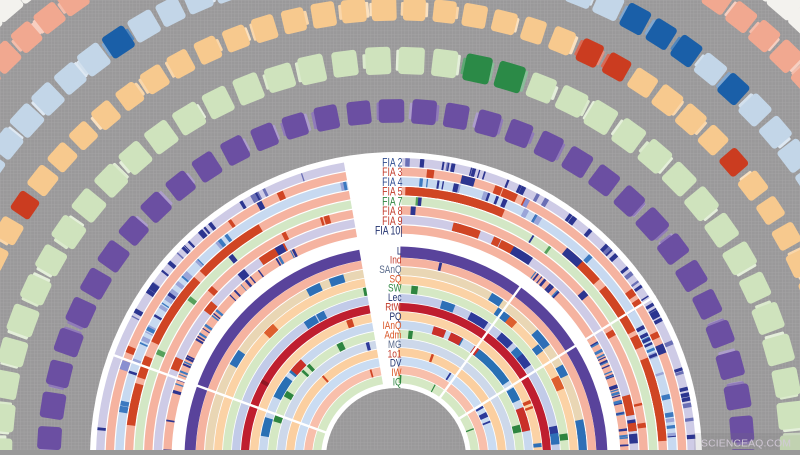 This screenshot has width=800, height=455. Describe the element at coordinates (746, 444) in the screenshot. I see `svg-text: SCIENCEAQ.COM` at that location.